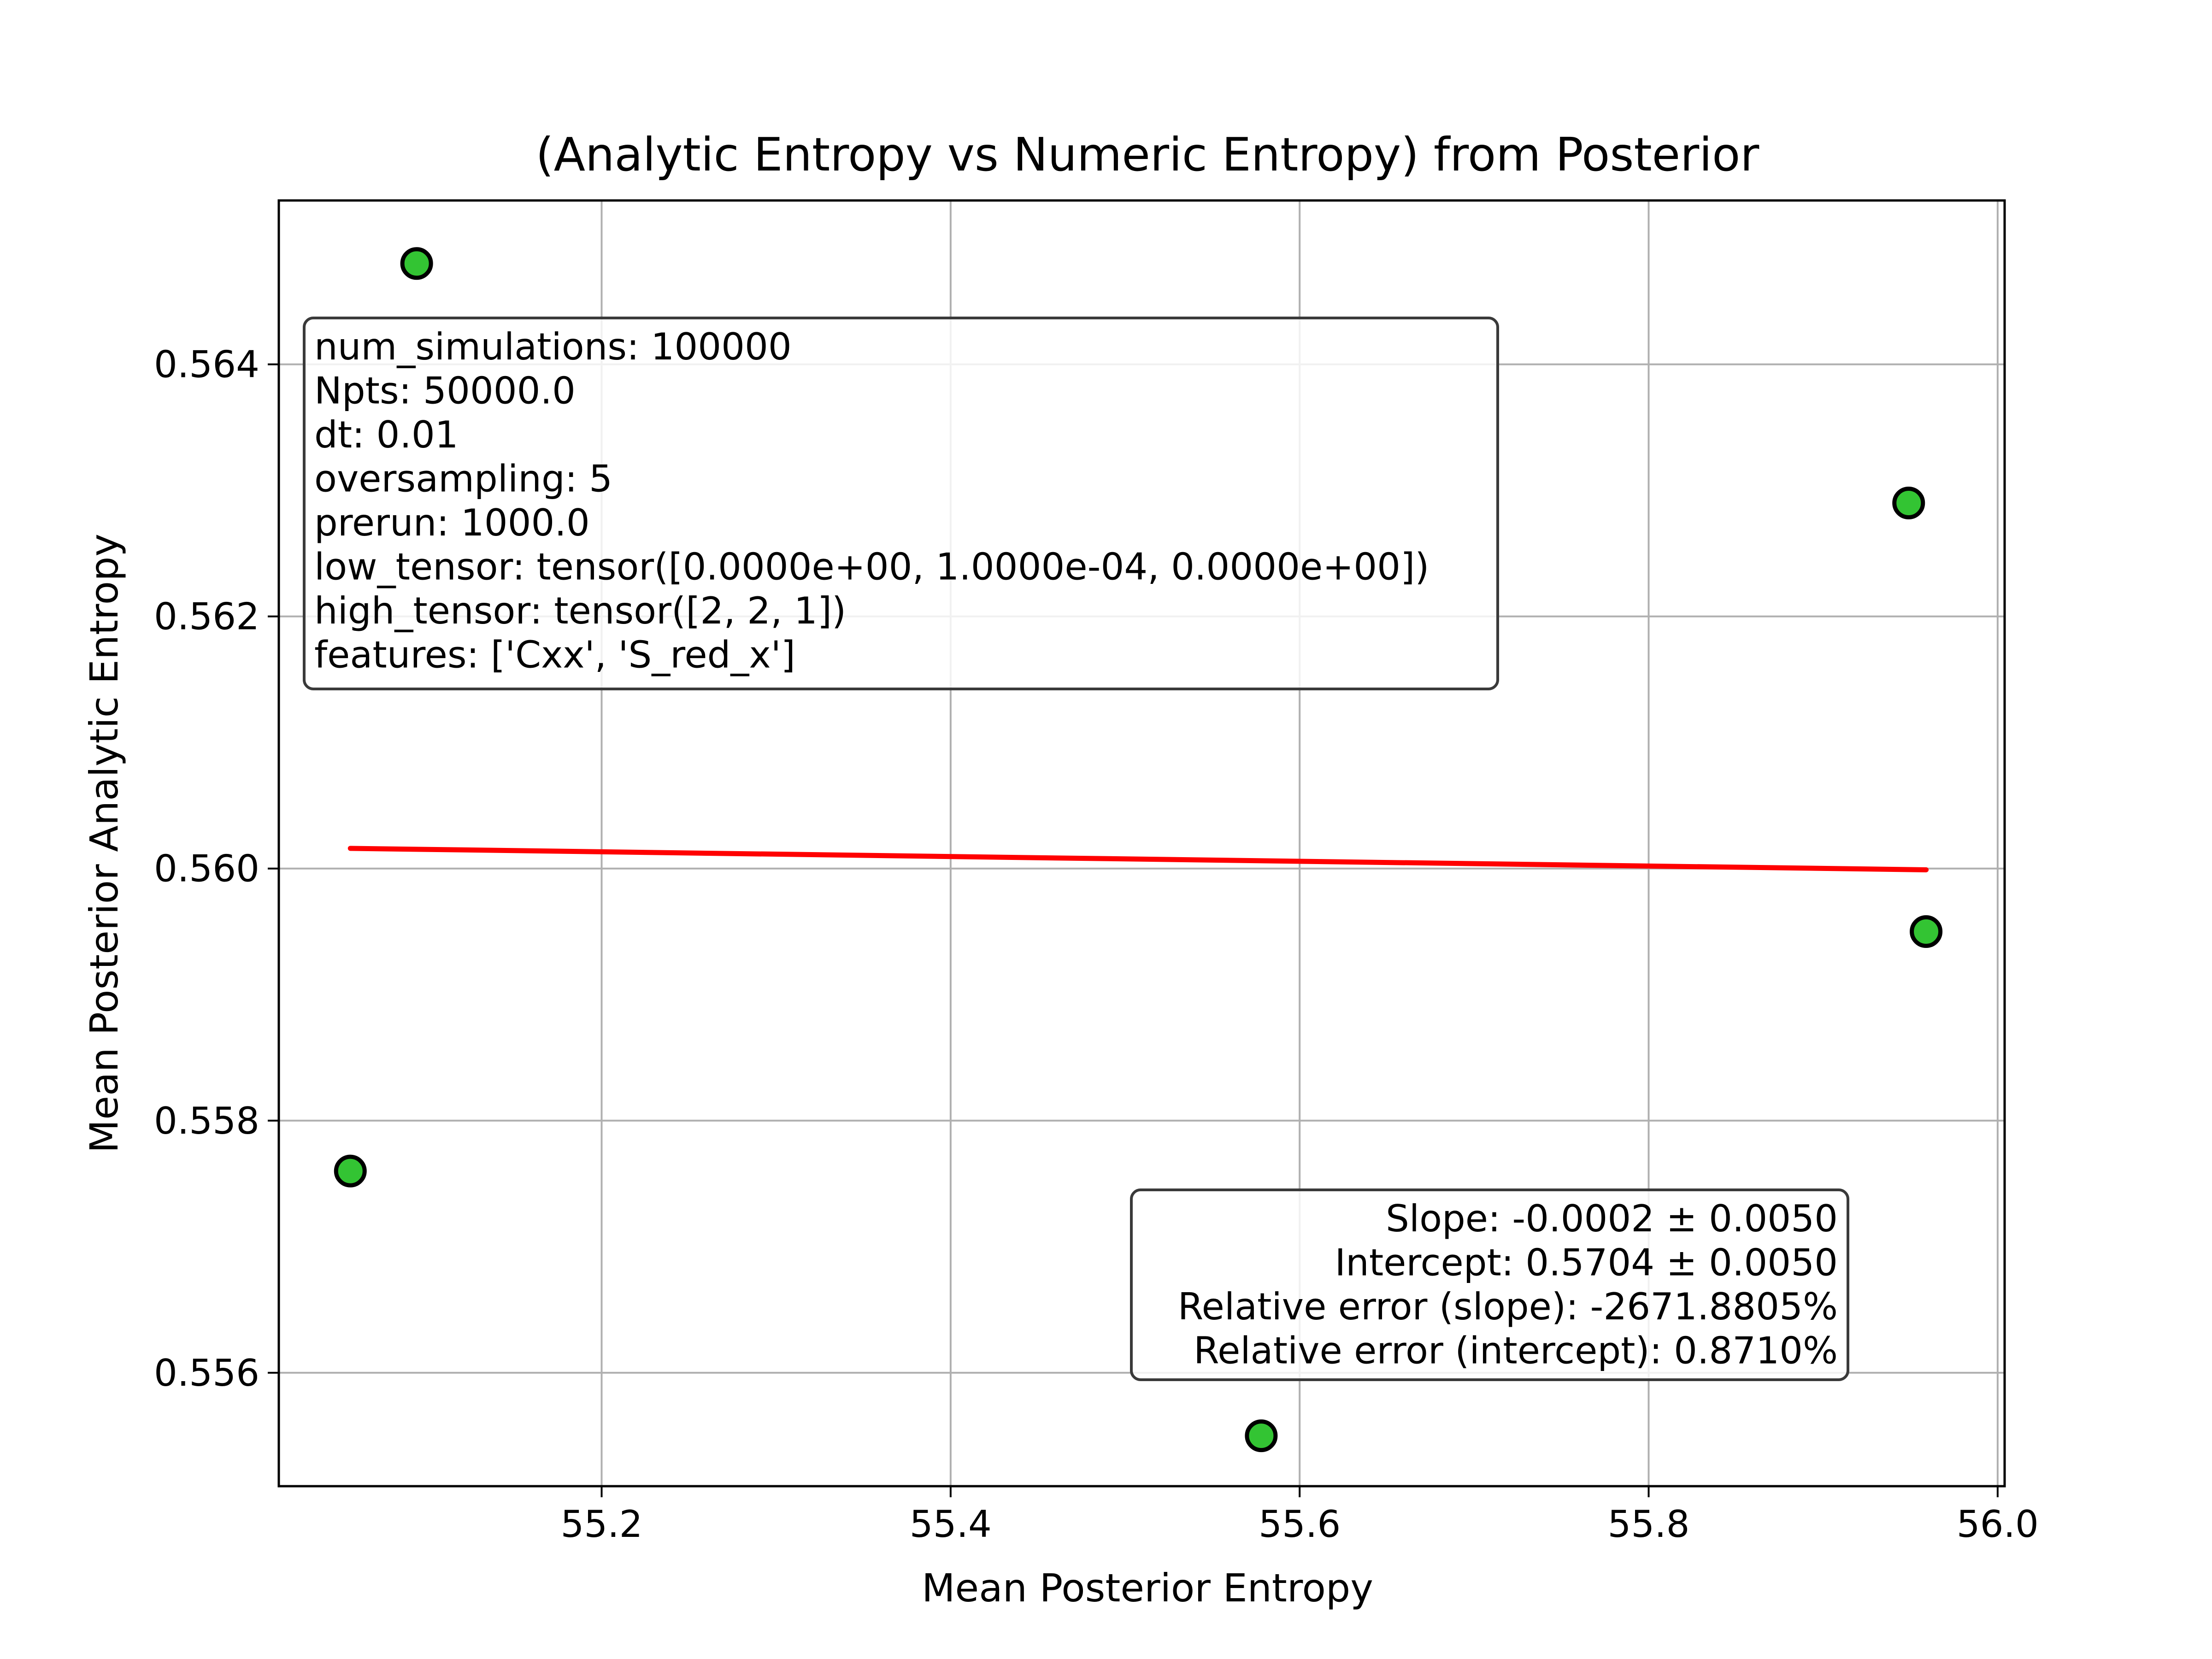 This screenshot has height=1659, width=2212. Describe the element at coordinates (206, 1121) in the screenshot. I see `y-tick-label: 0.558` at that location.